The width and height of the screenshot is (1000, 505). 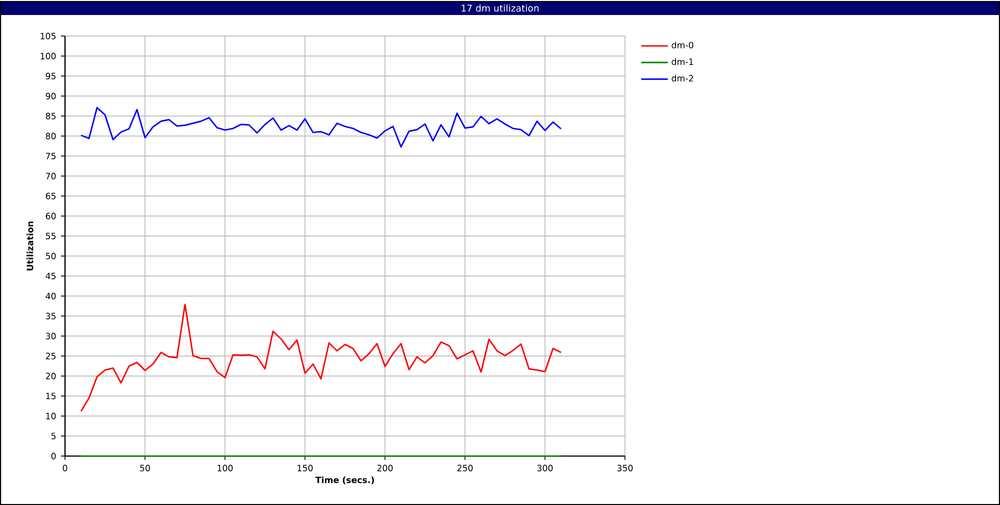 What do you see at coordinates (53, 456) in the screenshot?
I see `y-tick-label: 0` at bounding box center [53, 456].